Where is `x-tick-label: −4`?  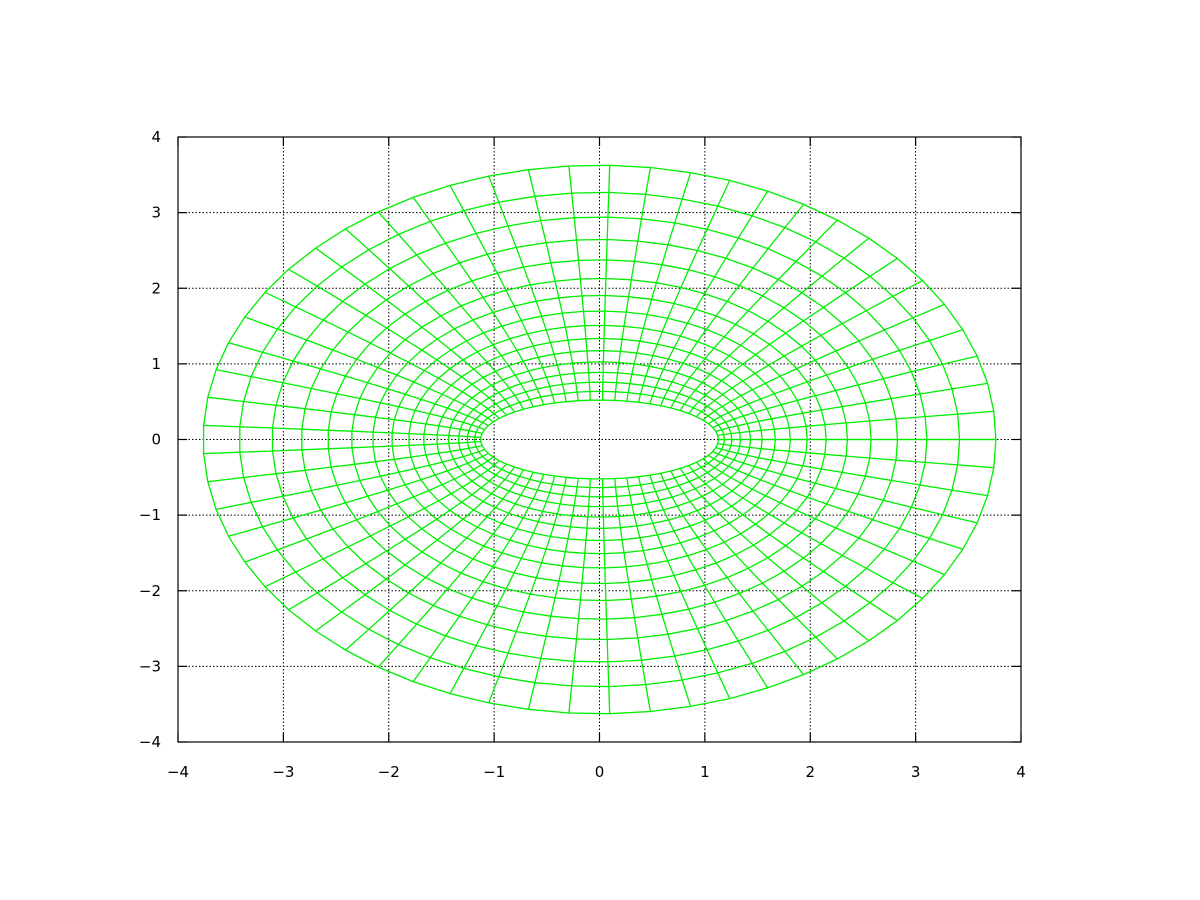
x-tick-label: −4 is located at coordinates (178, 772).